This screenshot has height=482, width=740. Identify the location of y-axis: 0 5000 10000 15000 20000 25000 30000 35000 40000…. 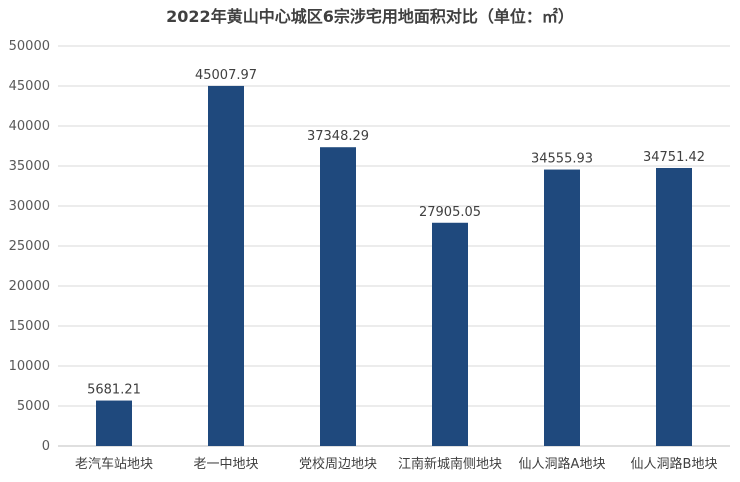
(29, 246).